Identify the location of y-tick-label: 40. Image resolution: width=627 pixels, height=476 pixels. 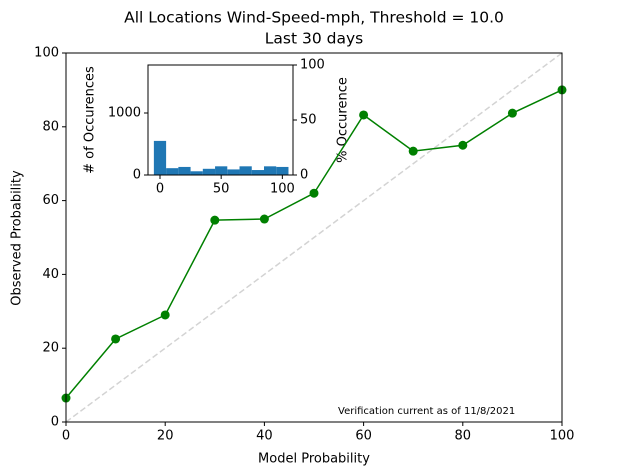
(50, 274).